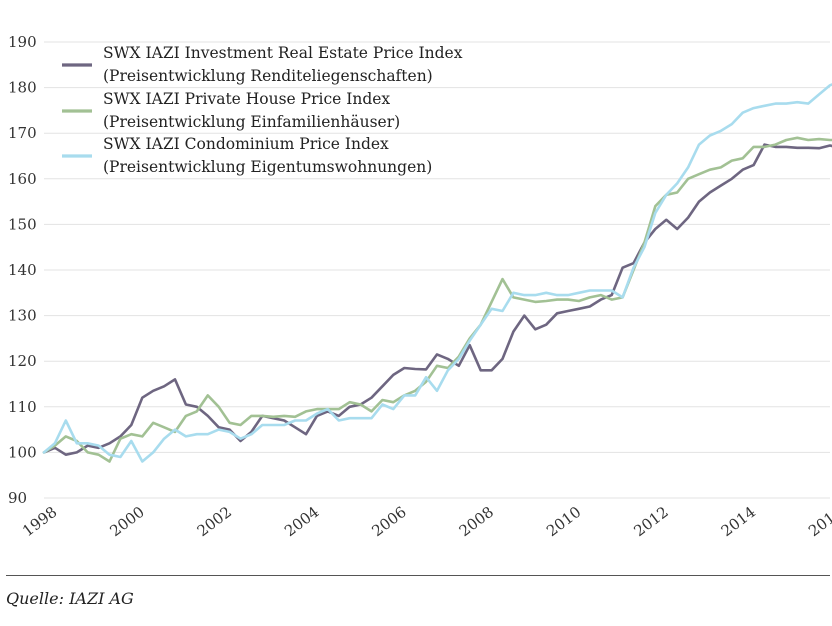  I want to click on y-tick-label: 190, so click(22, 42).